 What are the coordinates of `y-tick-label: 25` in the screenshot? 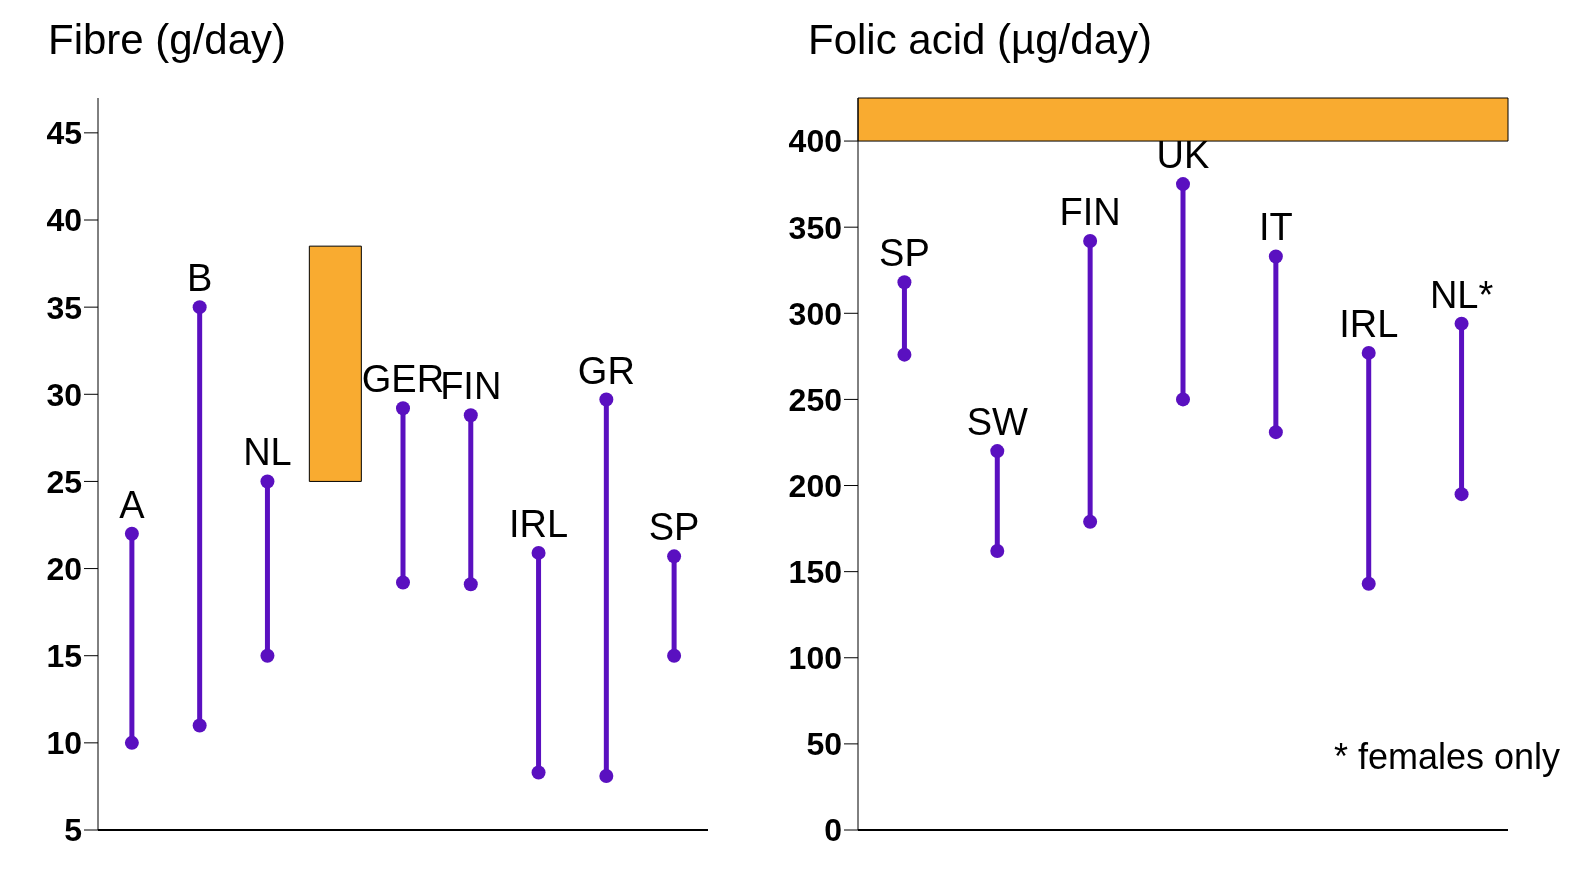 It's located at (64, 481).